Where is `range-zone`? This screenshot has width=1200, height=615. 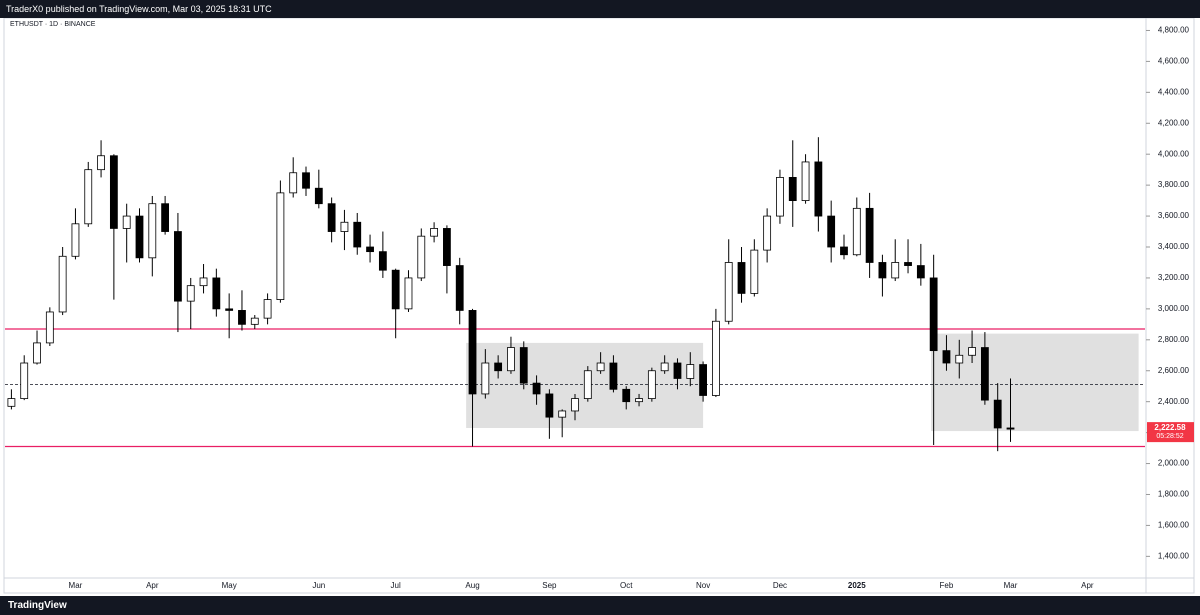
range-zone is located at coordinates (1035, 382).